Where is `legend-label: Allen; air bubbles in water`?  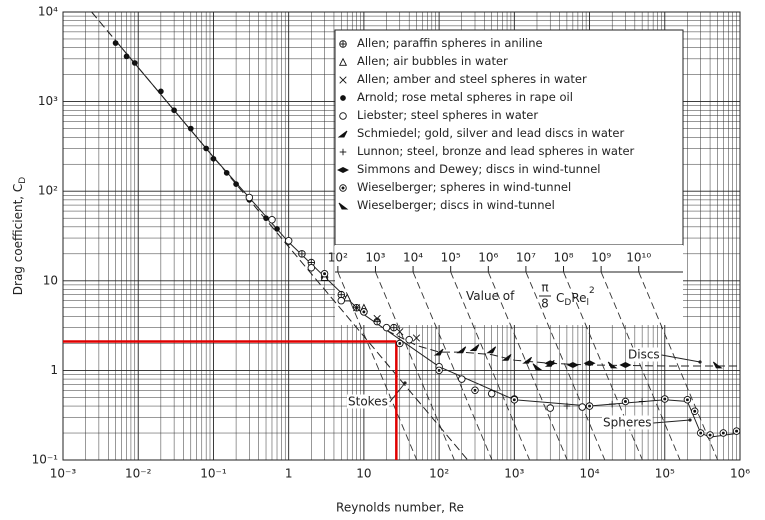 legend-label: Allen; air bubbles in water is located at coordinates (432, 61).